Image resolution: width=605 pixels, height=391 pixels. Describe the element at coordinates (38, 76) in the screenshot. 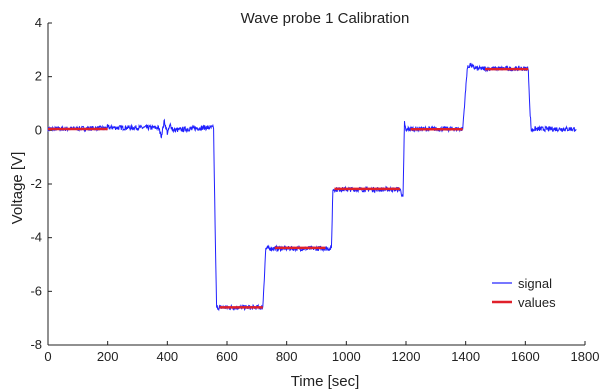

I see `y-tick-label: 2` at that location.